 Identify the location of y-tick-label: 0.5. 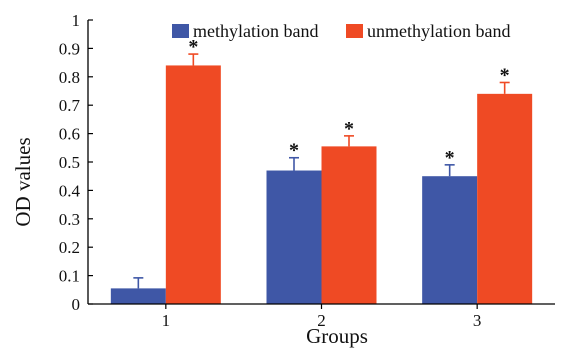
(69, 162).